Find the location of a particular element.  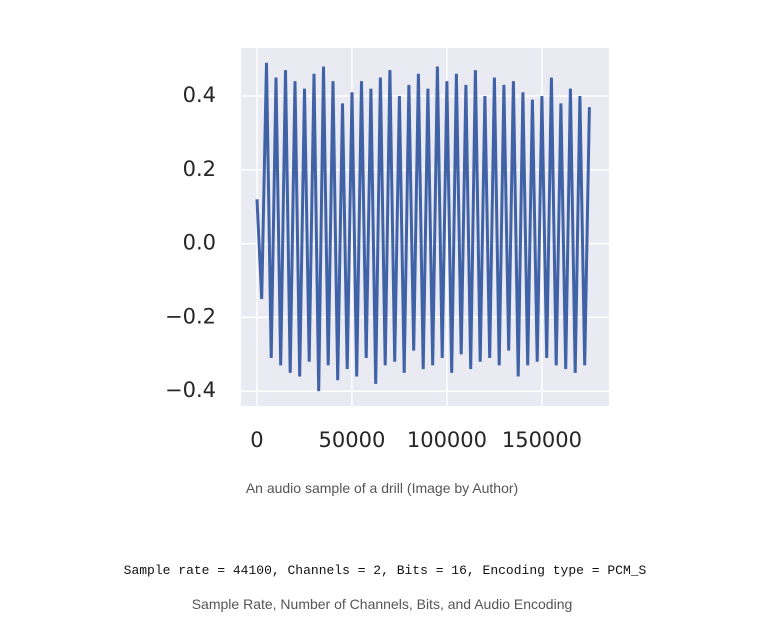

y-tick-label: 0.0 is located at coordinates (199, 243).